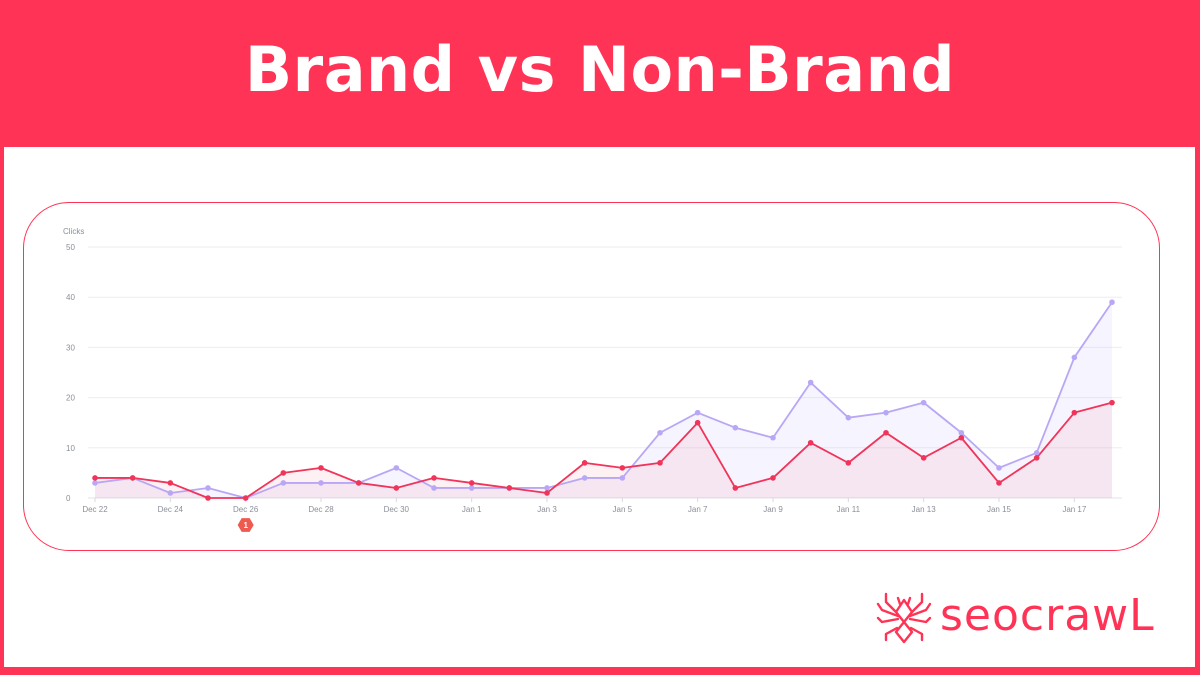 This screenshot has width=1200, height=675. I want to click on seocrawl-logo: seocrawL, so click(1015, 616).